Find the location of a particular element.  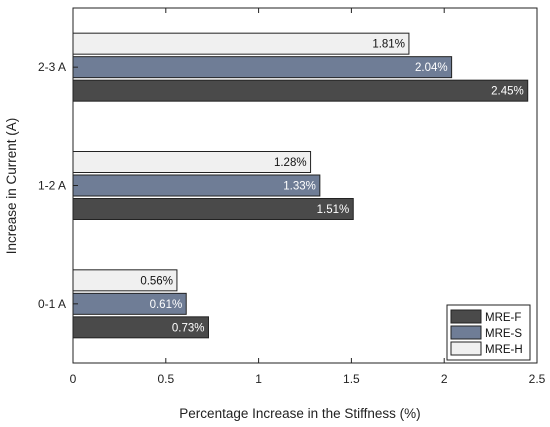

legend-label-mre-f: MRE-F is located at coordinates (503, 318).